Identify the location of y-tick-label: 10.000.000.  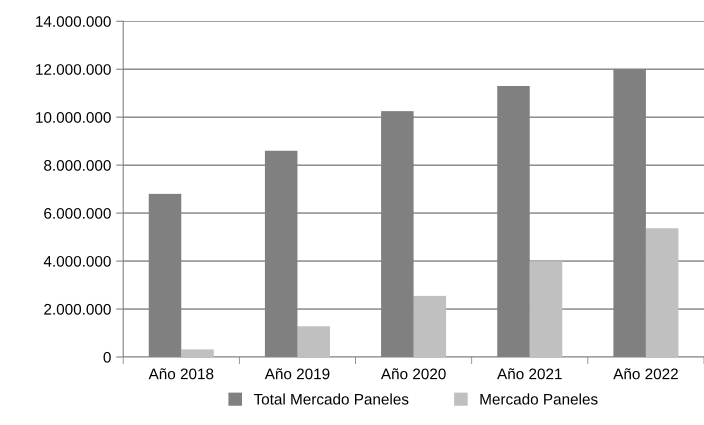
(73, 117).